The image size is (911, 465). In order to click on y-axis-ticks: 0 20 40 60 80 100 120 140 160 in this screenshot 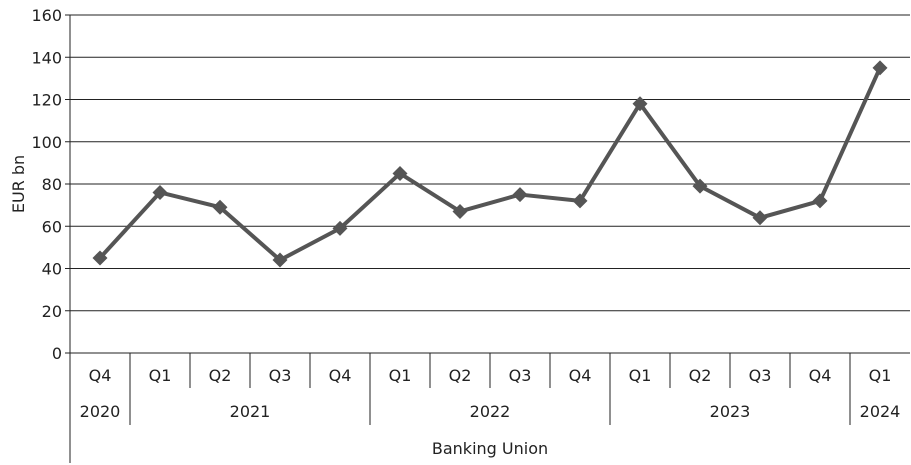, I will do `click(50, 184)`.